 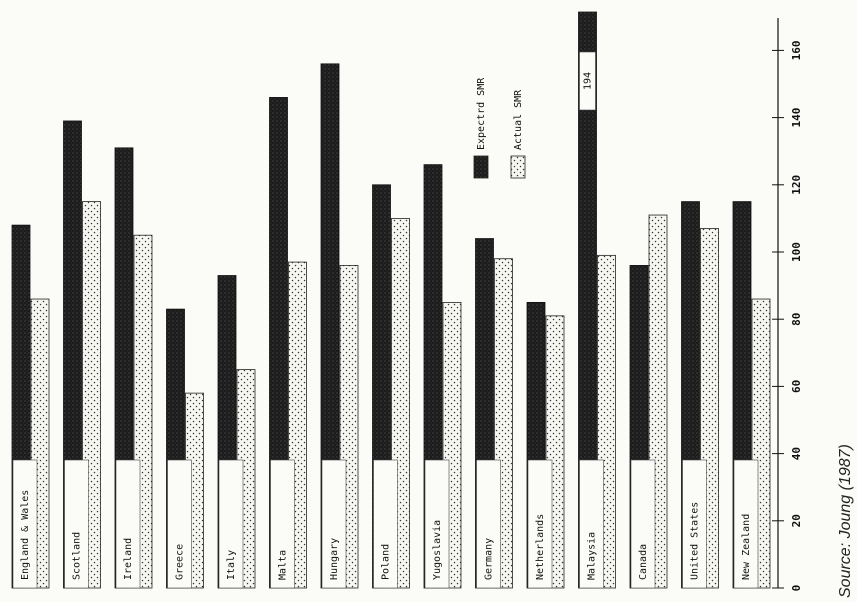 What do you see at coordinates (787, 304) in the screenshot?
I see `value-axis: 0 20 40 60 80 100 120 140 160` at bounding box center [787, 304].